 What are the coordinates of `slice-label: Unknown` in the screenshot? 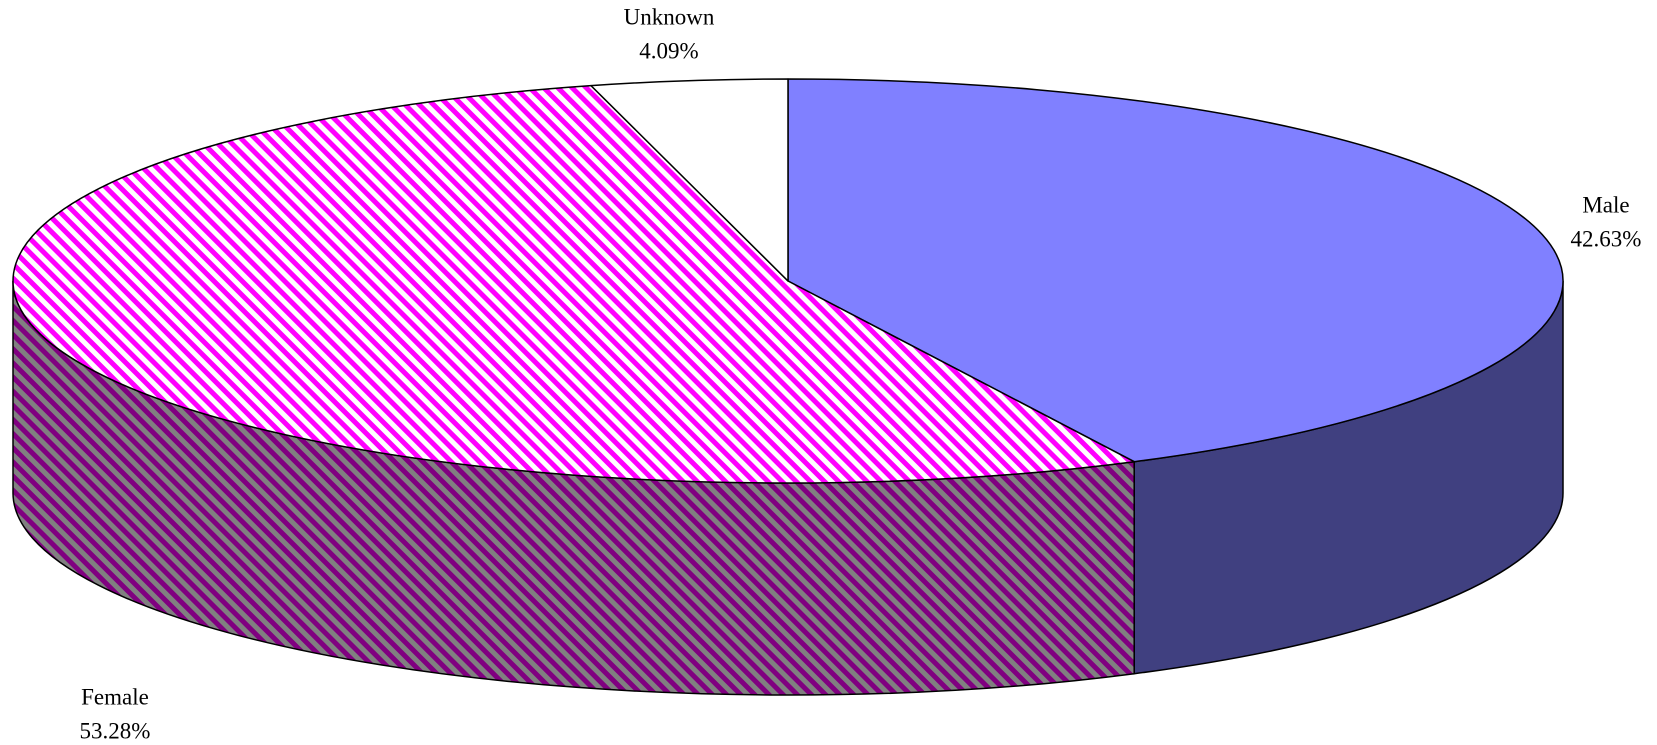 It's located at (669, 16).